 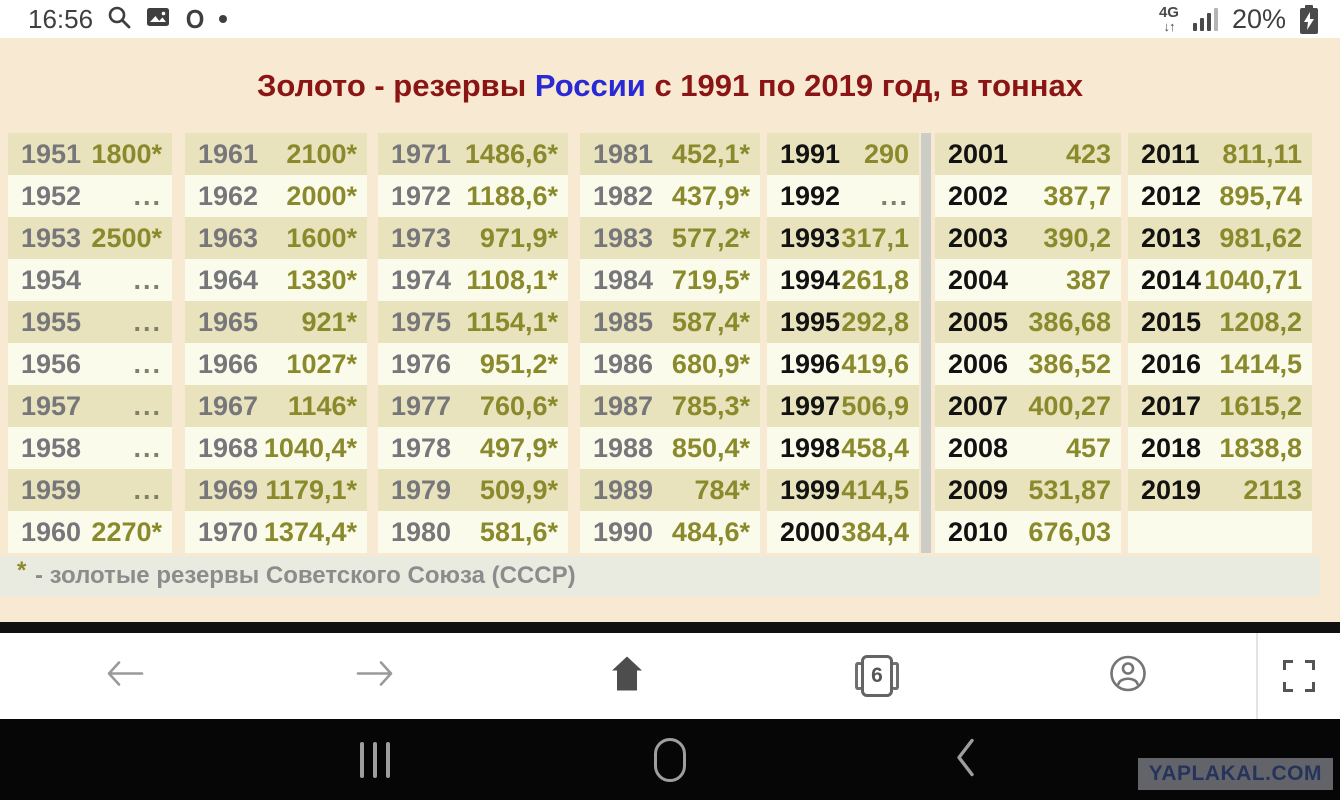 What do you see at coordinates (375, 676) in the screenshot?
I see `forward-button` at bounding box center [375, 676].